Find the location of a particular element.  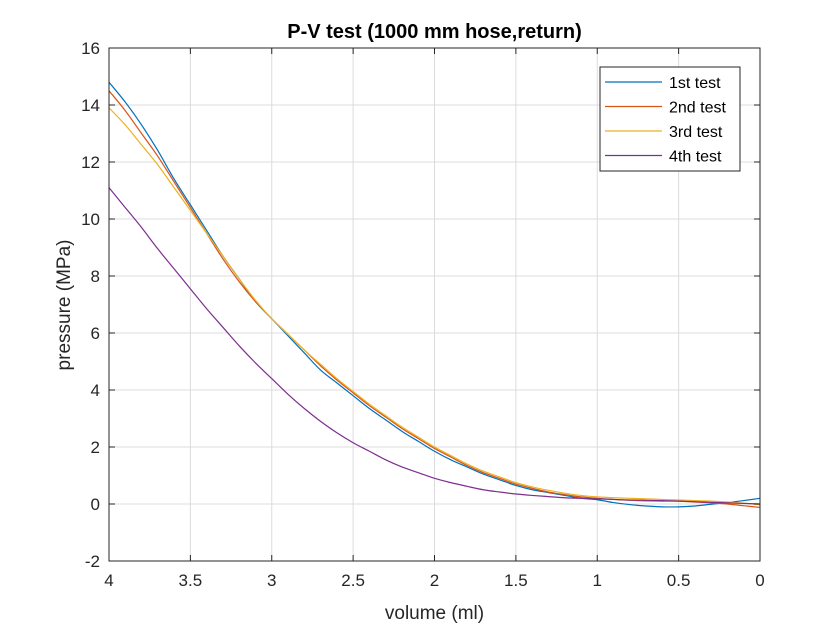

legend-box is located at coordinates (670, 119).